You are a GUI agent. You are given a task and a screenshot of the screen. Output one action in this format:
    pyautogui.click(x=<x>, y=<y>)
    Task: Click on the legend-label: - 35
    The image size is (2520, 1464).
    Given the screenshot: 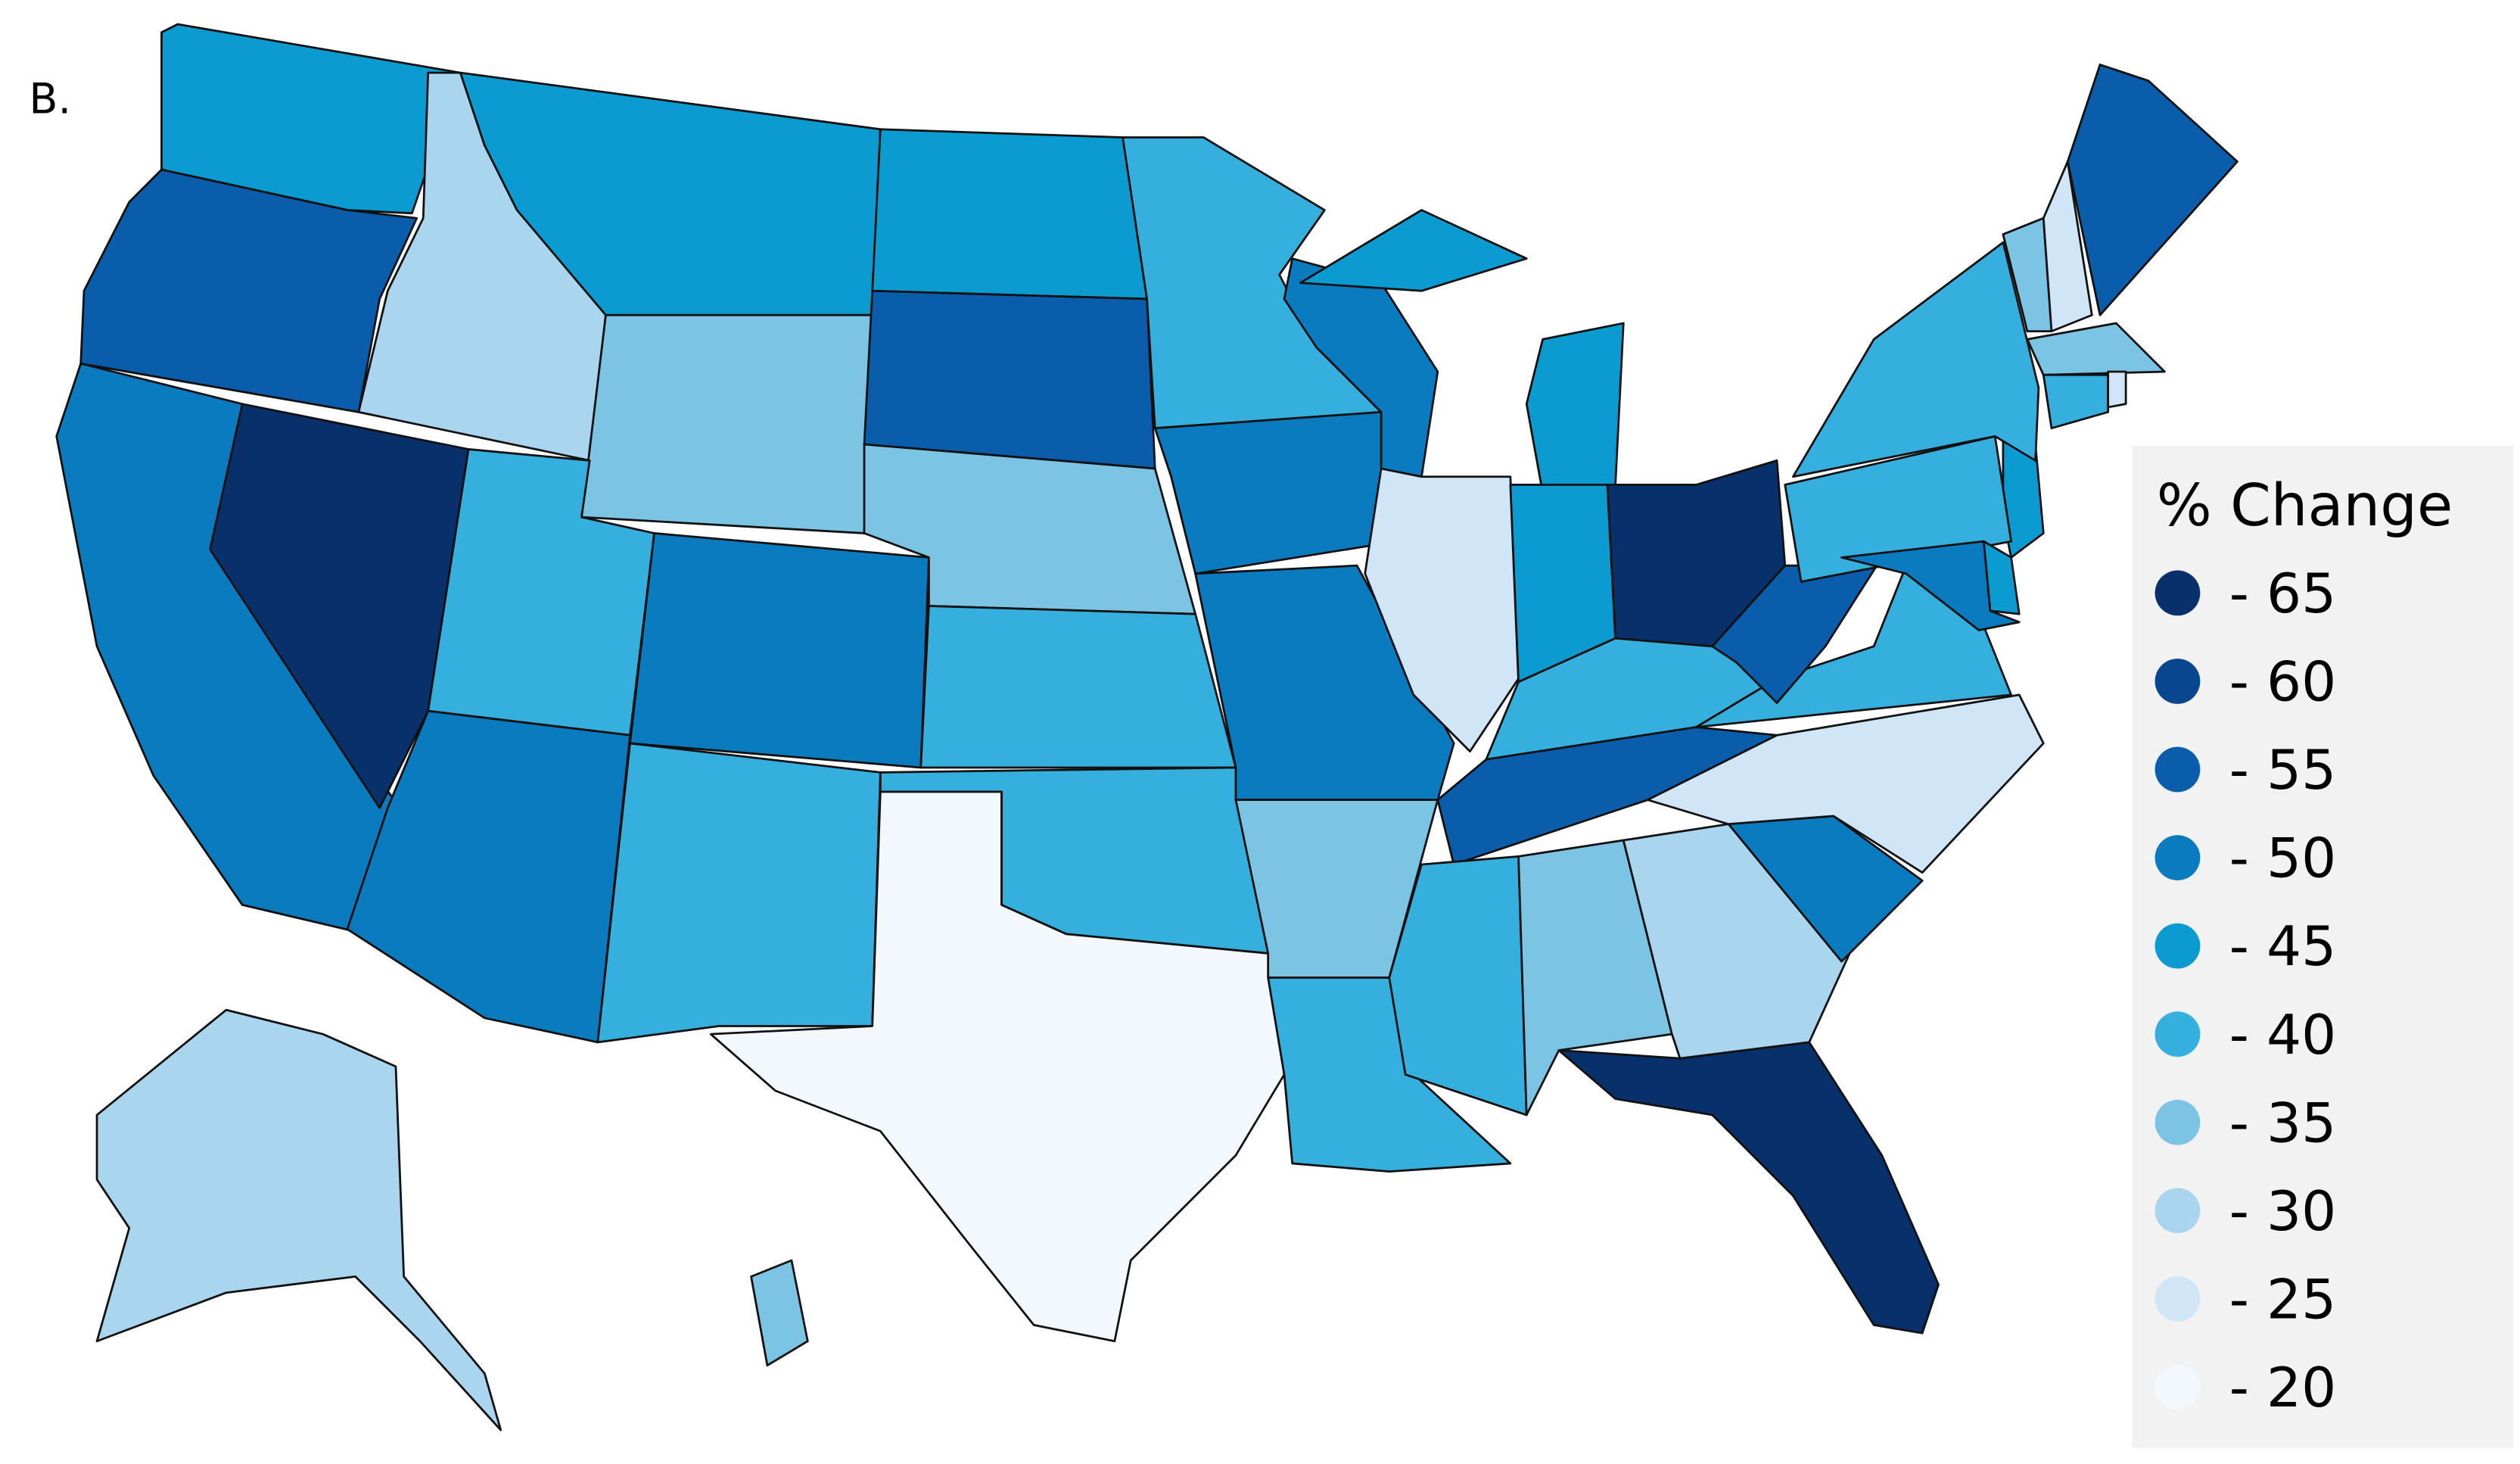 What is the action you would take?
    pyautogui.click(x=2283, y=1124)
    